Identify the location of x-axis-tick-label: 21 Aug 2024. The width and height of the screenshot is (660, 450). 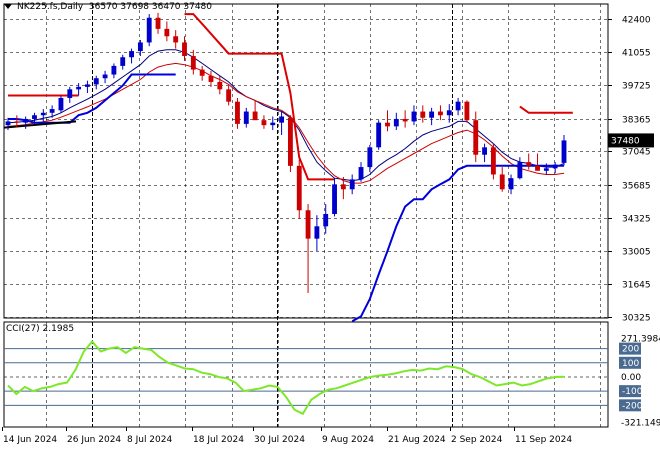
(417, 440).